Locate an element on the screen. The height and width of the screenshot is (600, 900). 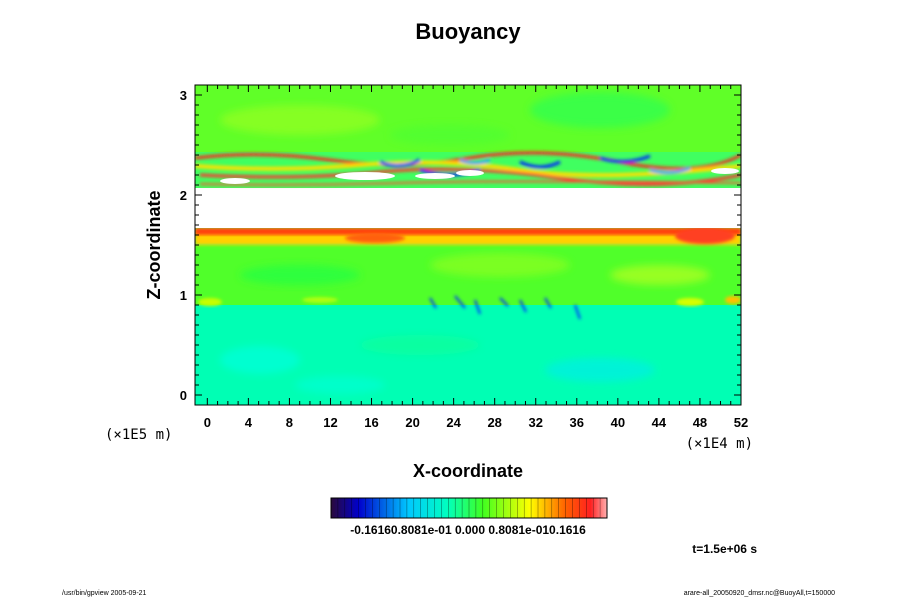
x-tick-label: 0 is located at coordinates (207, 422).